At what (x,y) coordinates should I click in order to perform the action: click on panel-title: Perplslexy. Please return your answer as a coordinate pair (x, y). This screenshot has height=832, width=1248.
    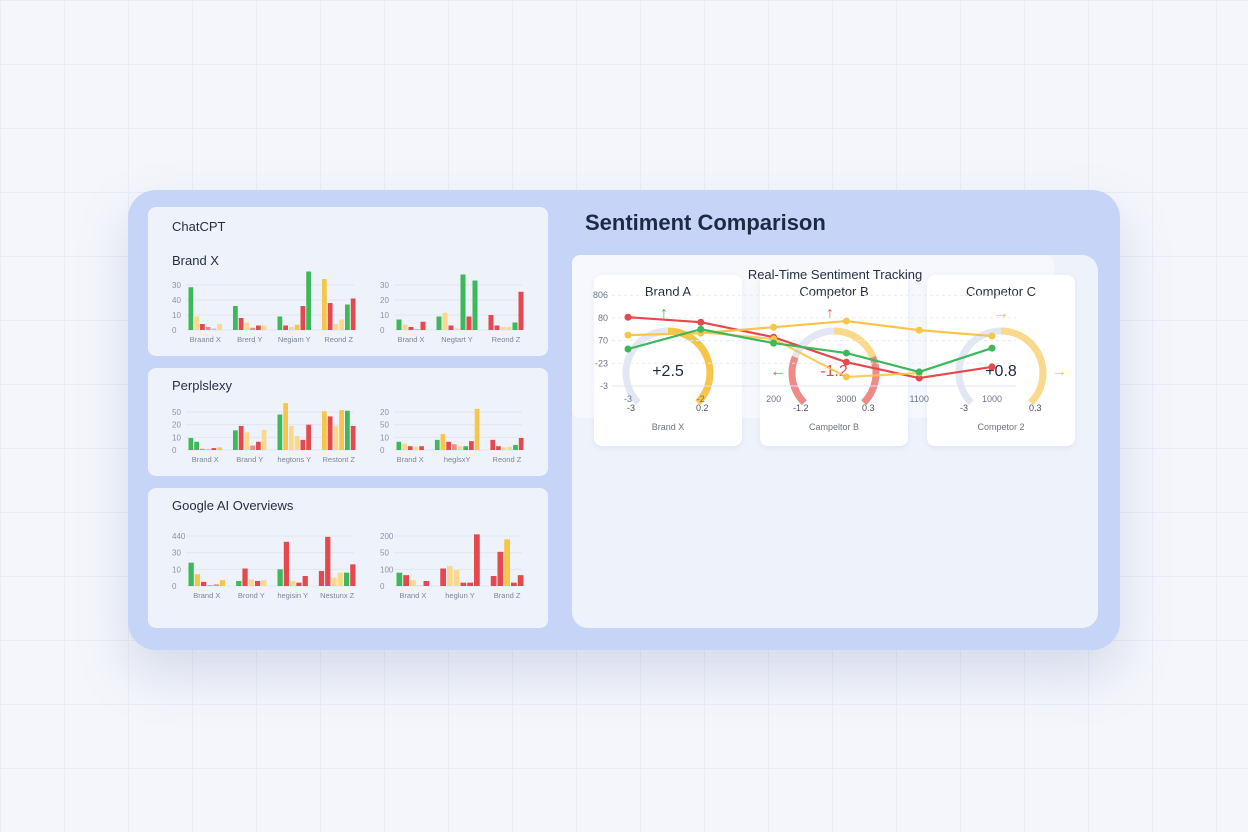
    Looking at the image, I should click on (202, 385).